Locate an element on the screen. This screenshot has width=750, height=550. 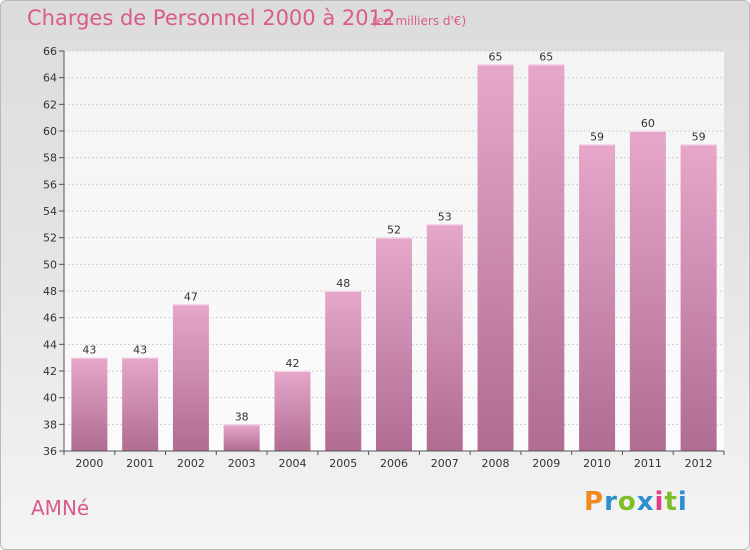
y-tick-label: 66 is located at coordinates (50, 51).